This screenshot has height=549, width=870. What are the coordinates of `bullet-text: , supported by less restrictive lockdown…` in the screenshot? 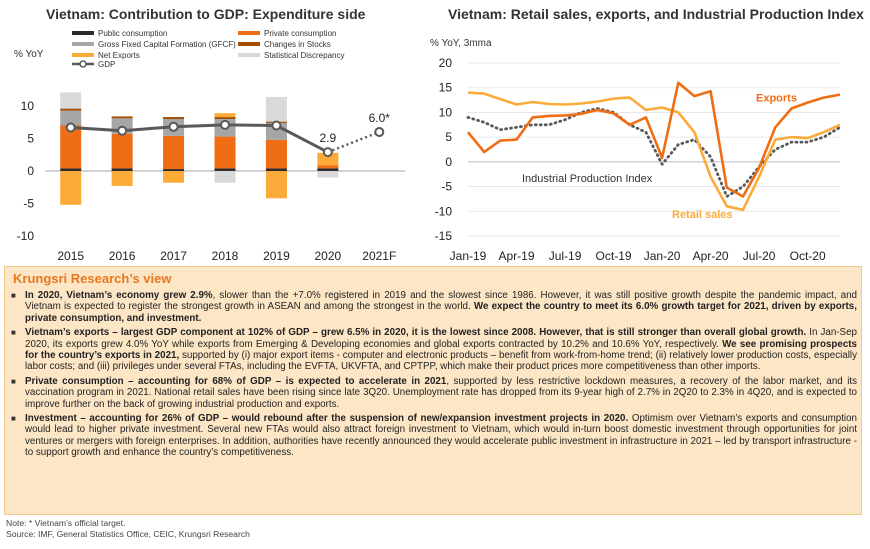 It's located at (441, 392).